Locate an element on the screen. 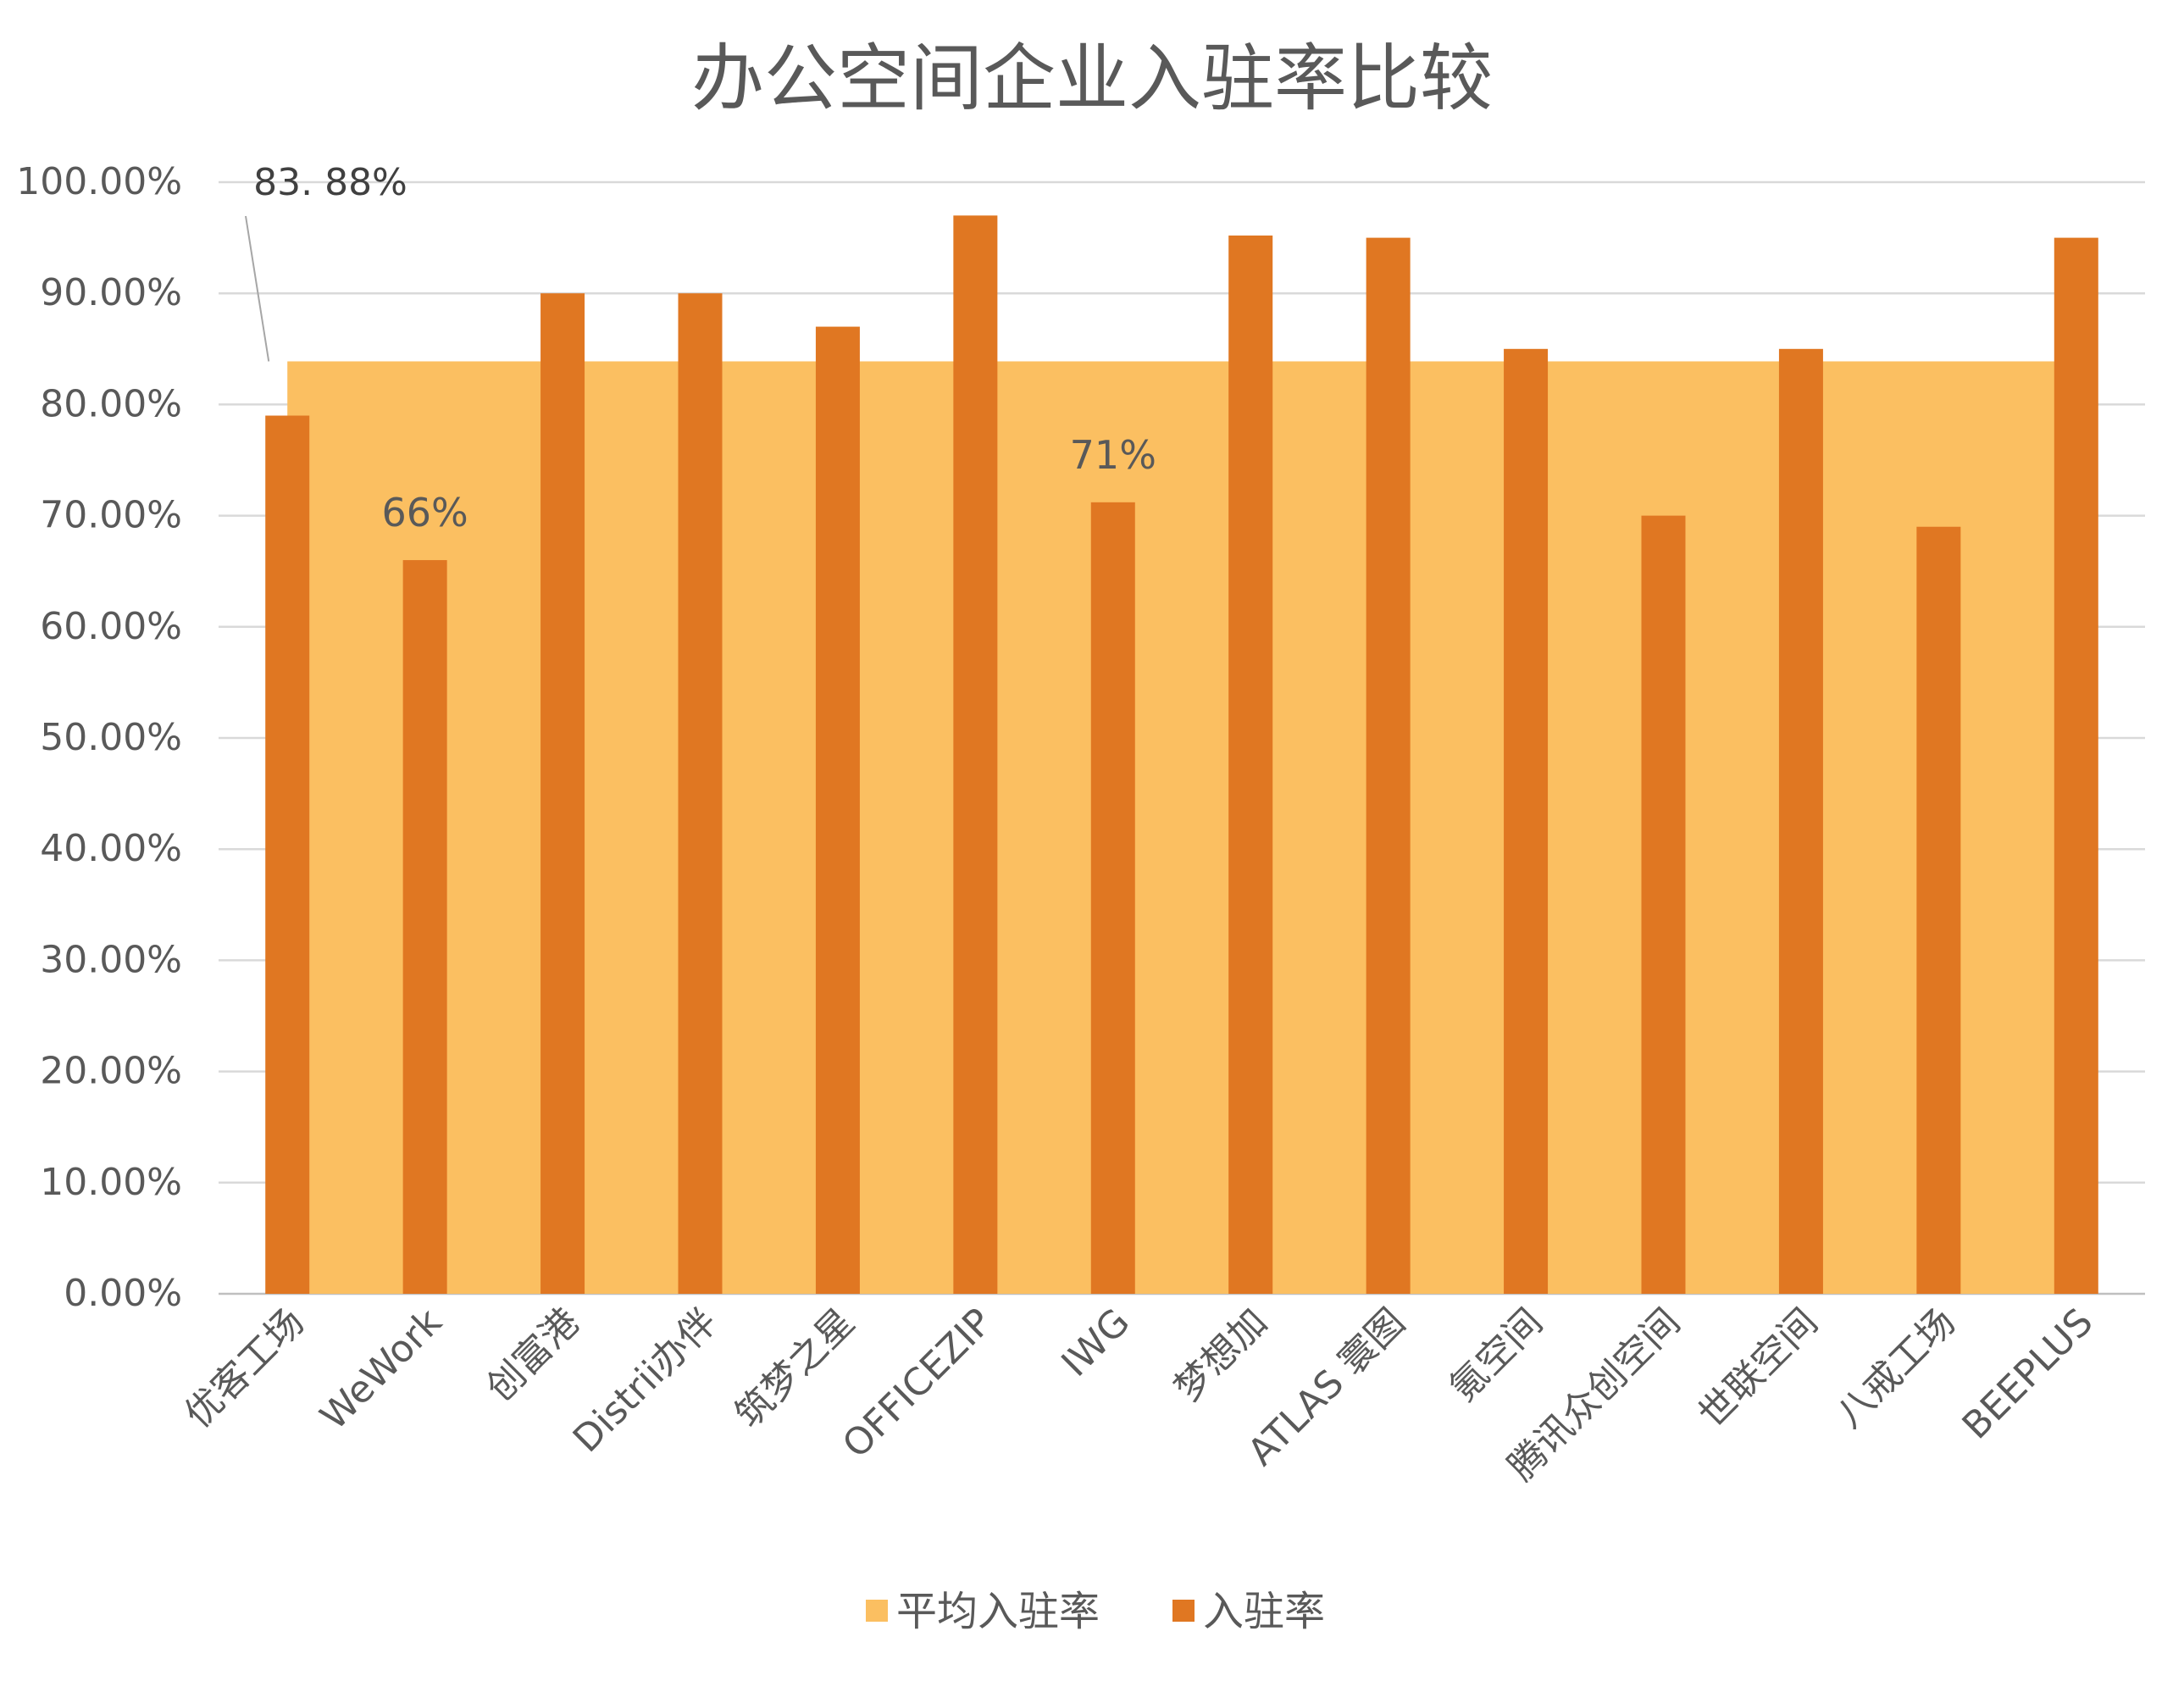 Image resolution: width=2184 pixels, height=1681 pixels. x-tick-label: 筑梦之星 is located at coordinates (795, 1369).